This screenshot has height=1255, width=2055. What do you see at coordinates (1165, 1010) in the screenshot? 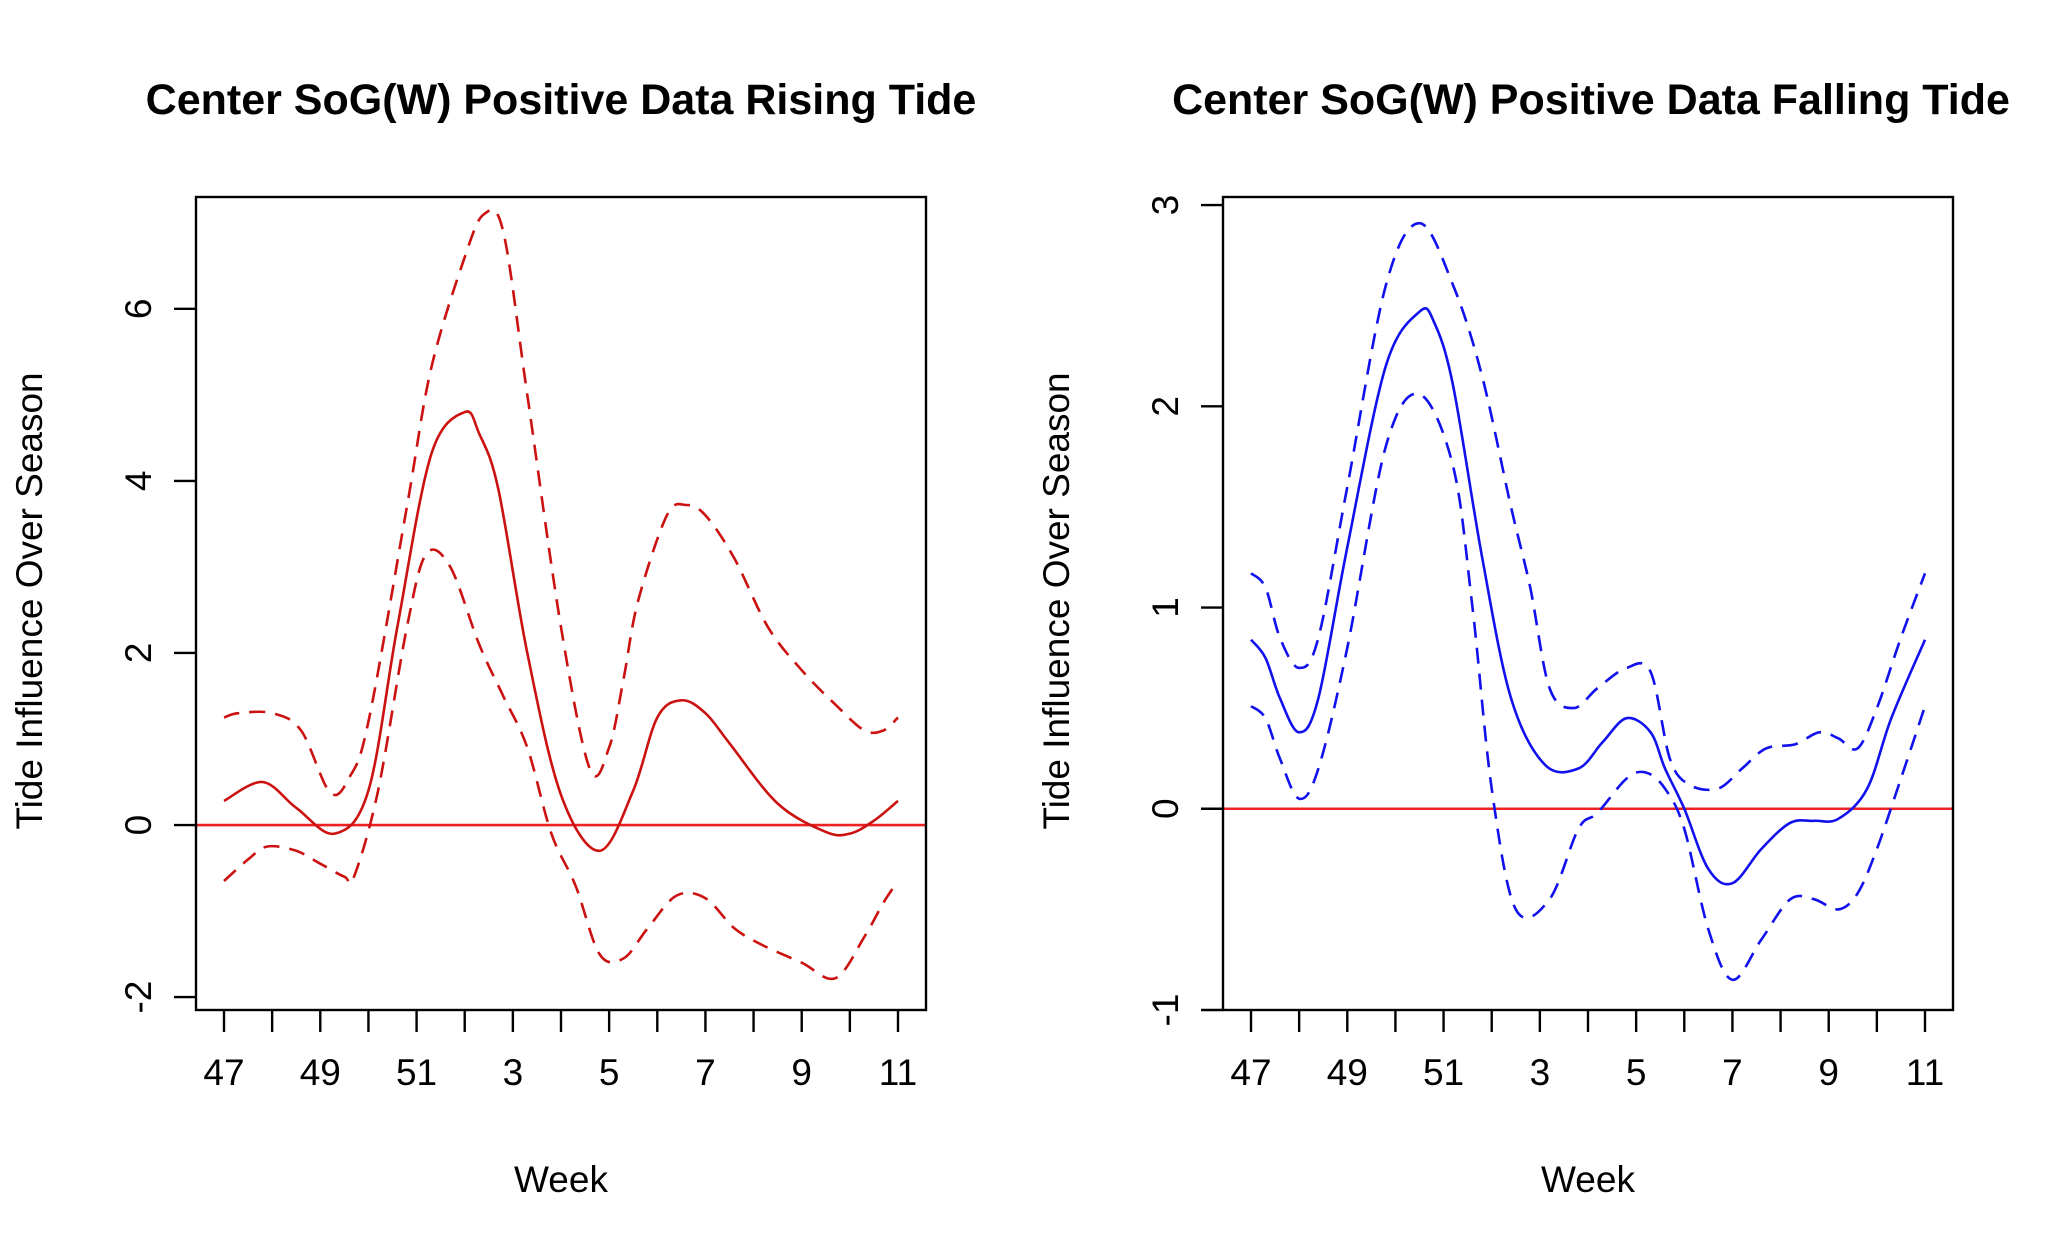
I see `y-tick-label: -1` at bounding box center [1165, 1010].